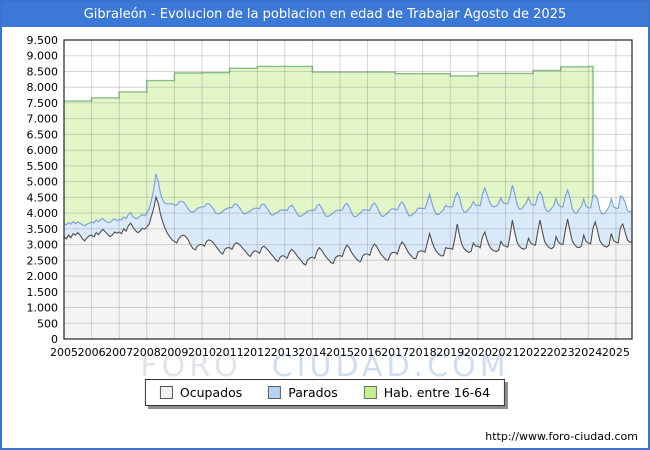 This screenshot has height=450, width=650. Describe the element at coordinates (147, 352) in the screenshot. I see `x-tick-label: 2008` at that location.